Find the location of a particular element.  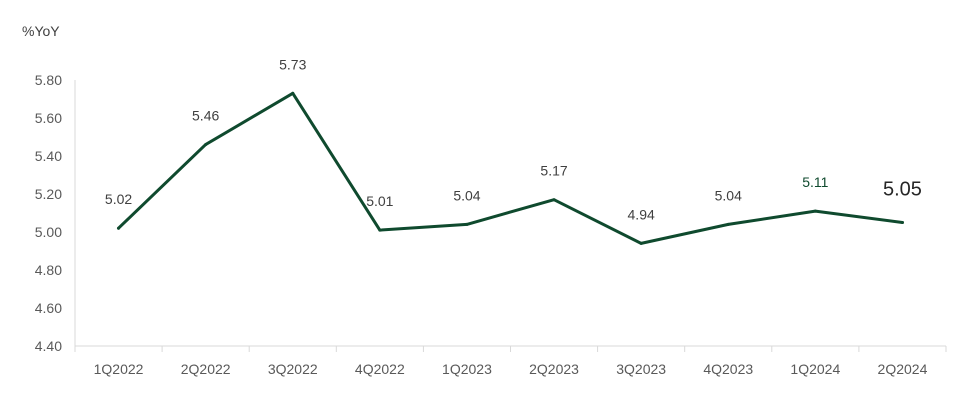

data-label: 5.11 is located at coordinates (815, 182).